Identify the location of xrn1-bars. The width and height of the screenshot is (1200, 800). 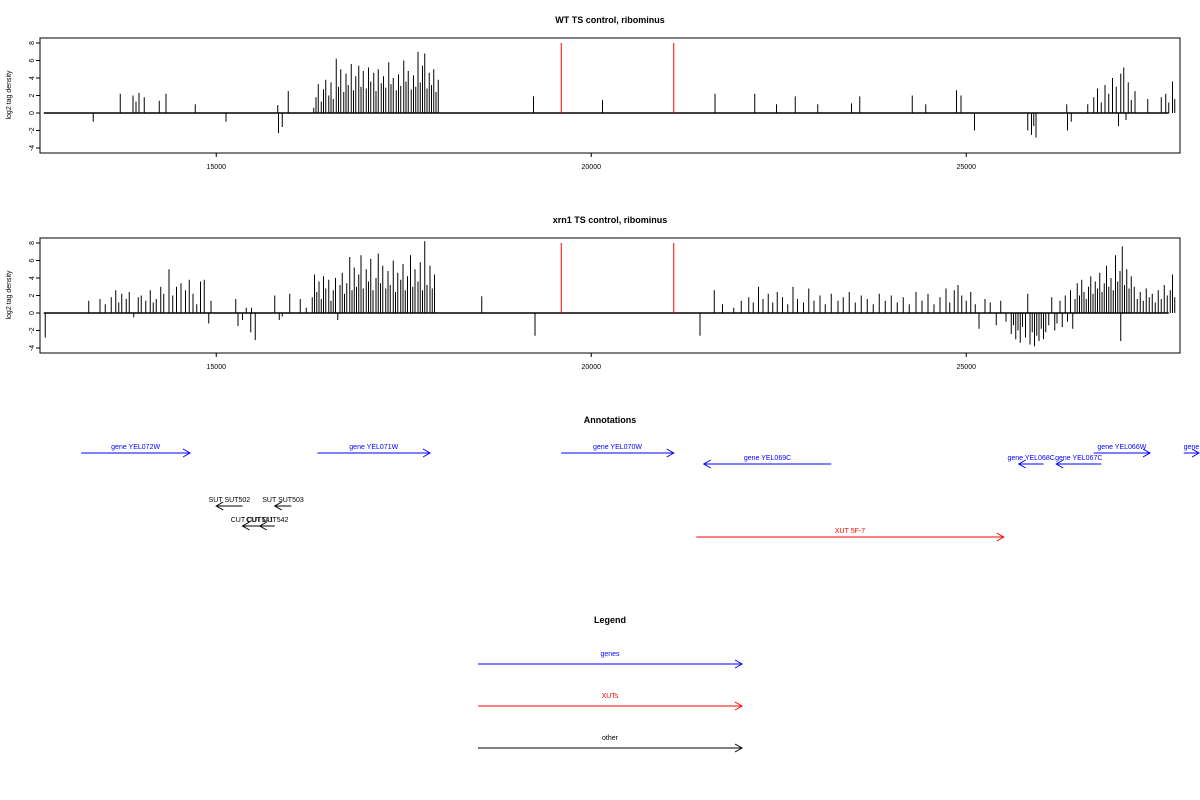
(609, 294).